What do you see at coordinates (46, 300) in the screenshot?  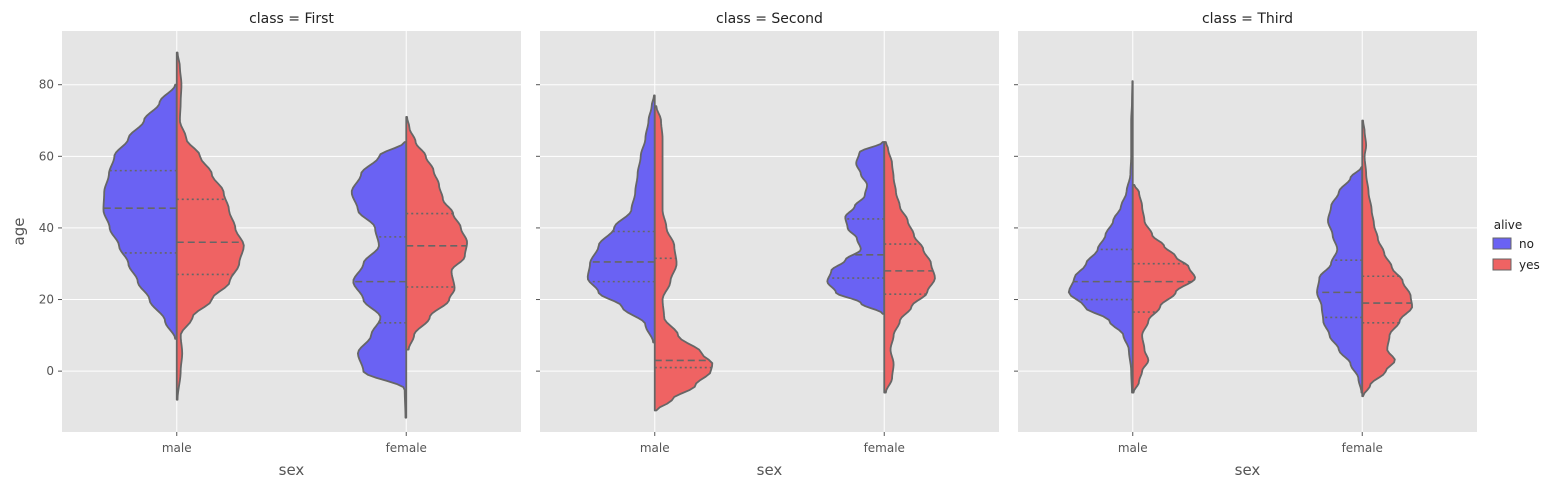 I see `y-tick-label: 20` at bounding box center [46, 300].